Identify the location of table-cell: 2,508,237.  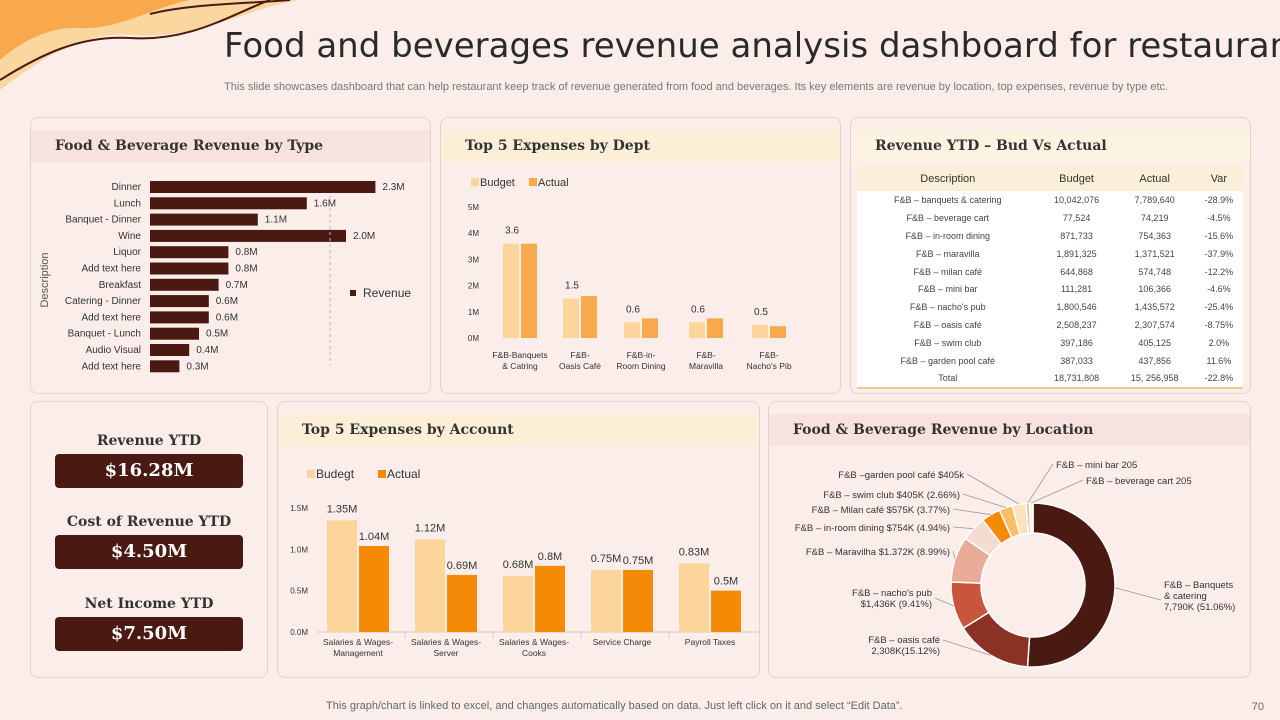
(1076, 325).